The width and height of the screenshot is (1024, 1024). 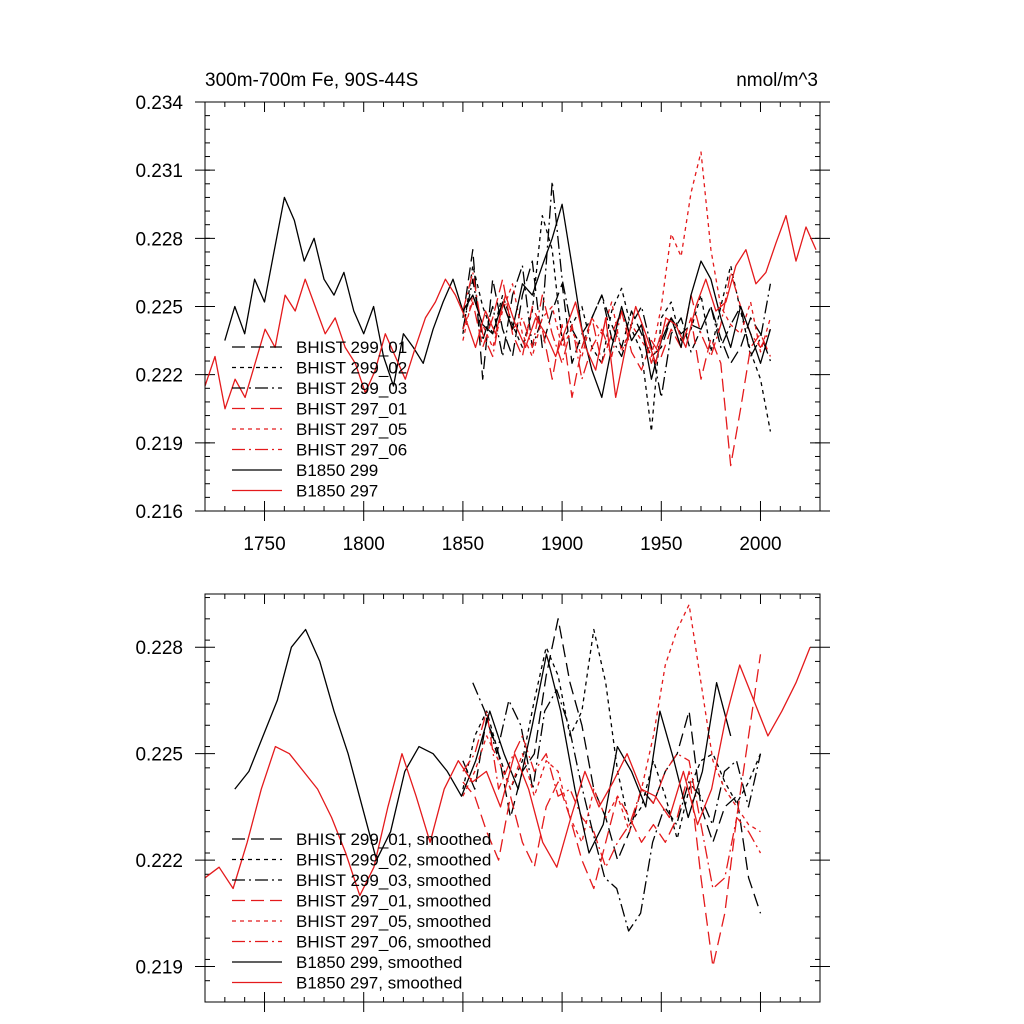 What do you see at coordinates (661, 544) in the screenshot?
I see `top-xtick-label: 1950` at bounding box center [661, 544].